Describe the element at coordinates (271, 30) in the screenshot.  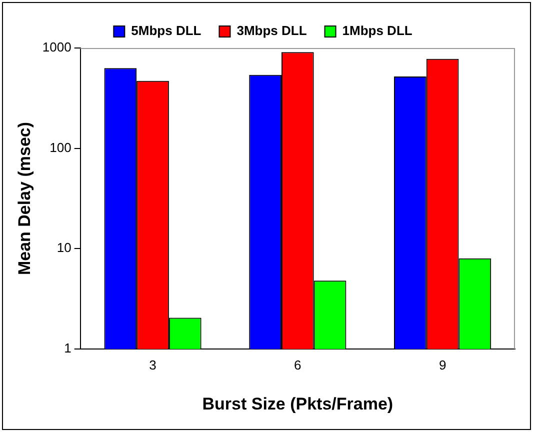
I see `legend-label: 3Mbps DLL` at that location.